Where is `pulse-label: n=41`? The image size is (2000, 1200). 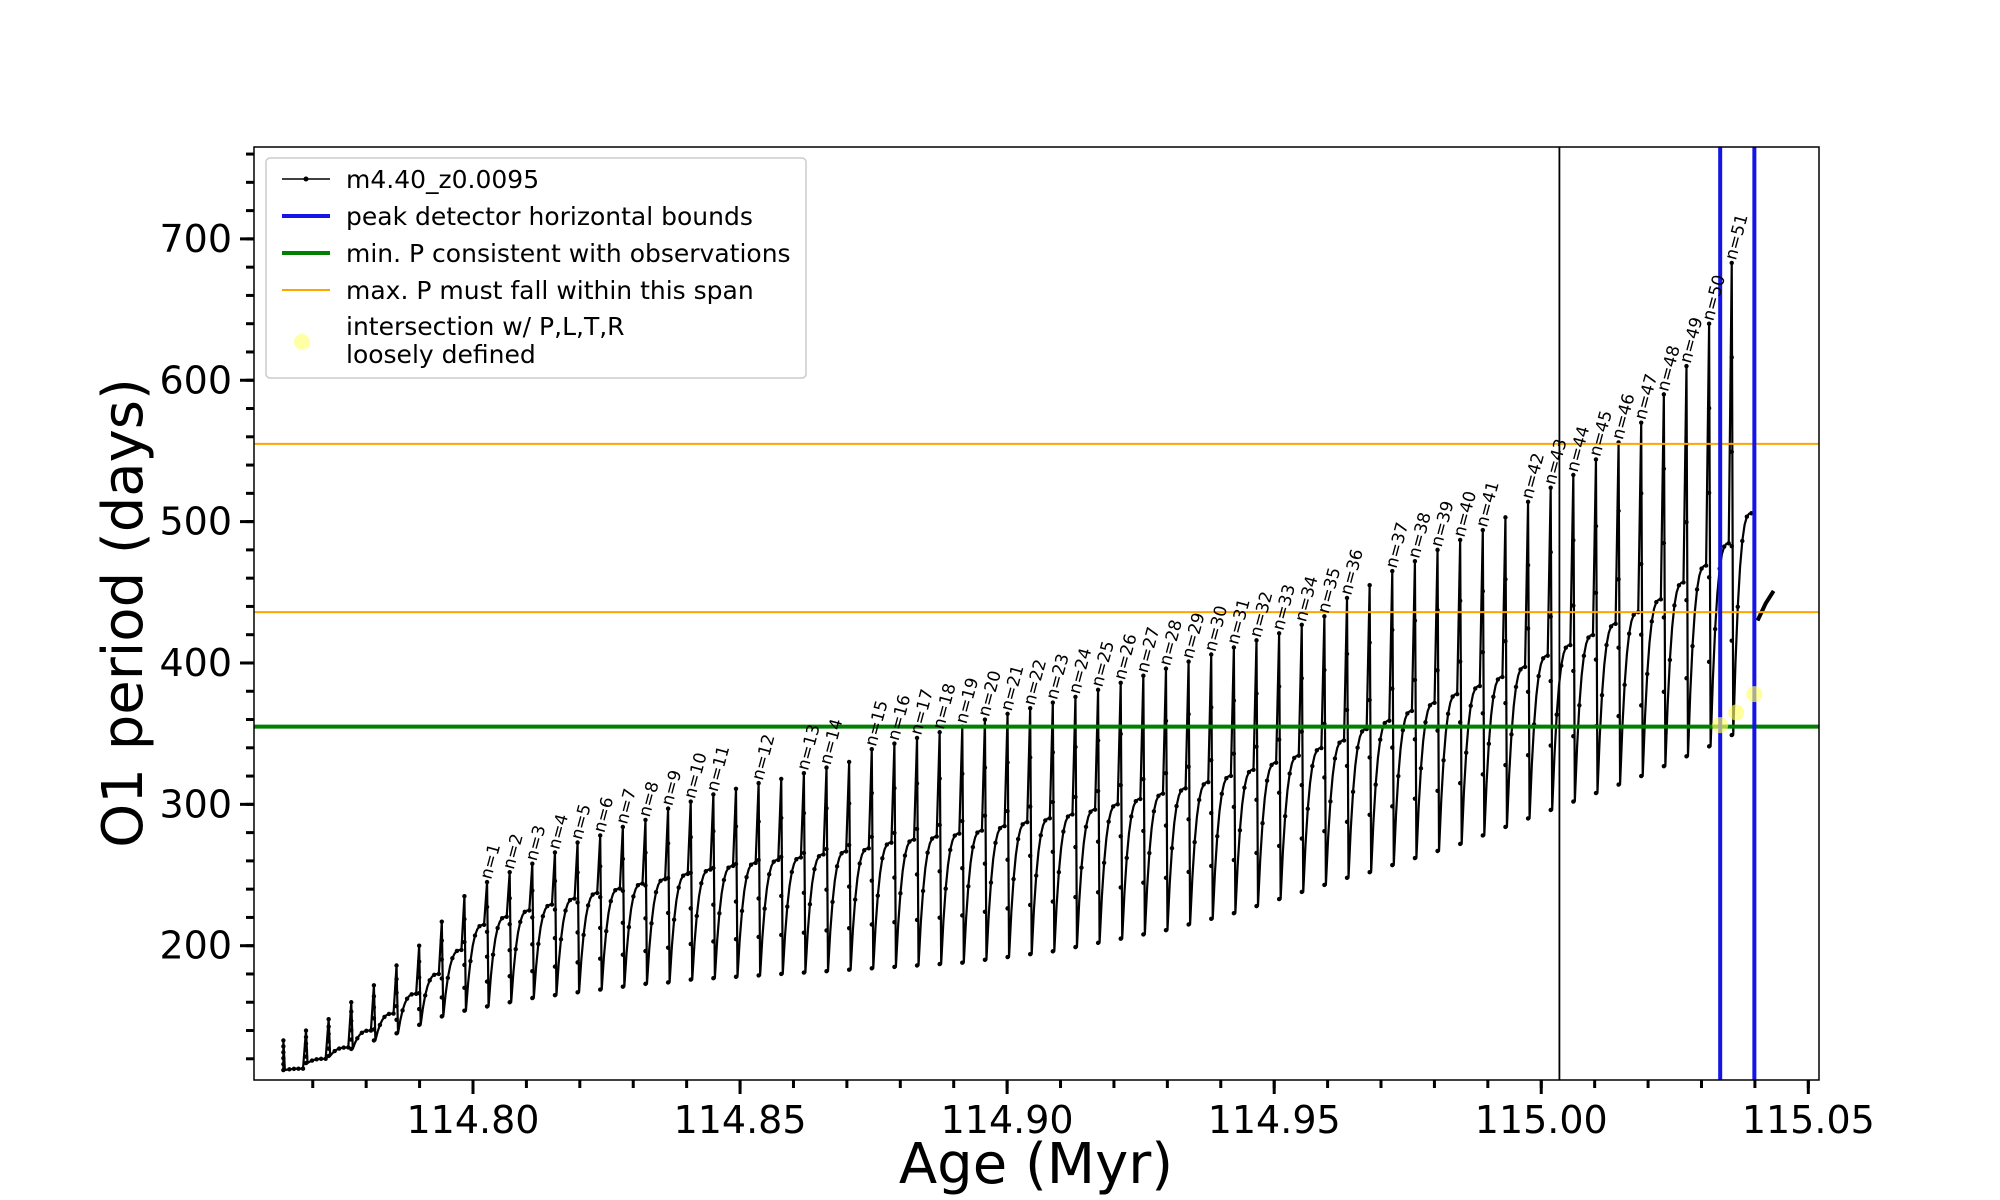 pulse-label: n=41 is located at coordinates (1487, 504).